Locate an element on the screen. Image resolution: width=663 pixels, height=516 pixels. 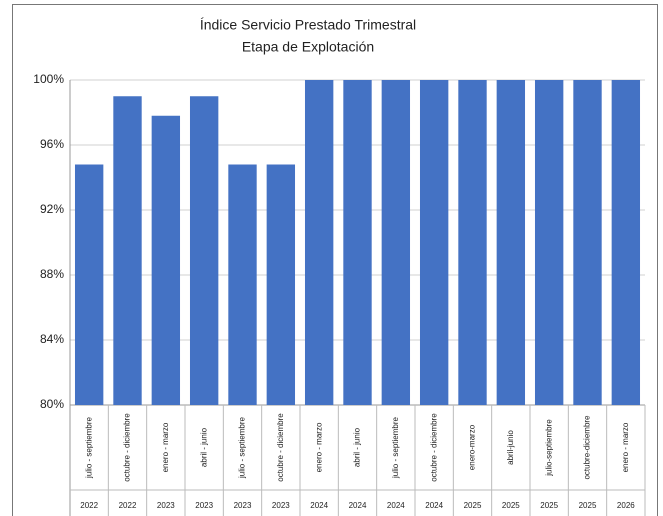
x-tick-label: enero-marzo is located at coordinates (472, 447).